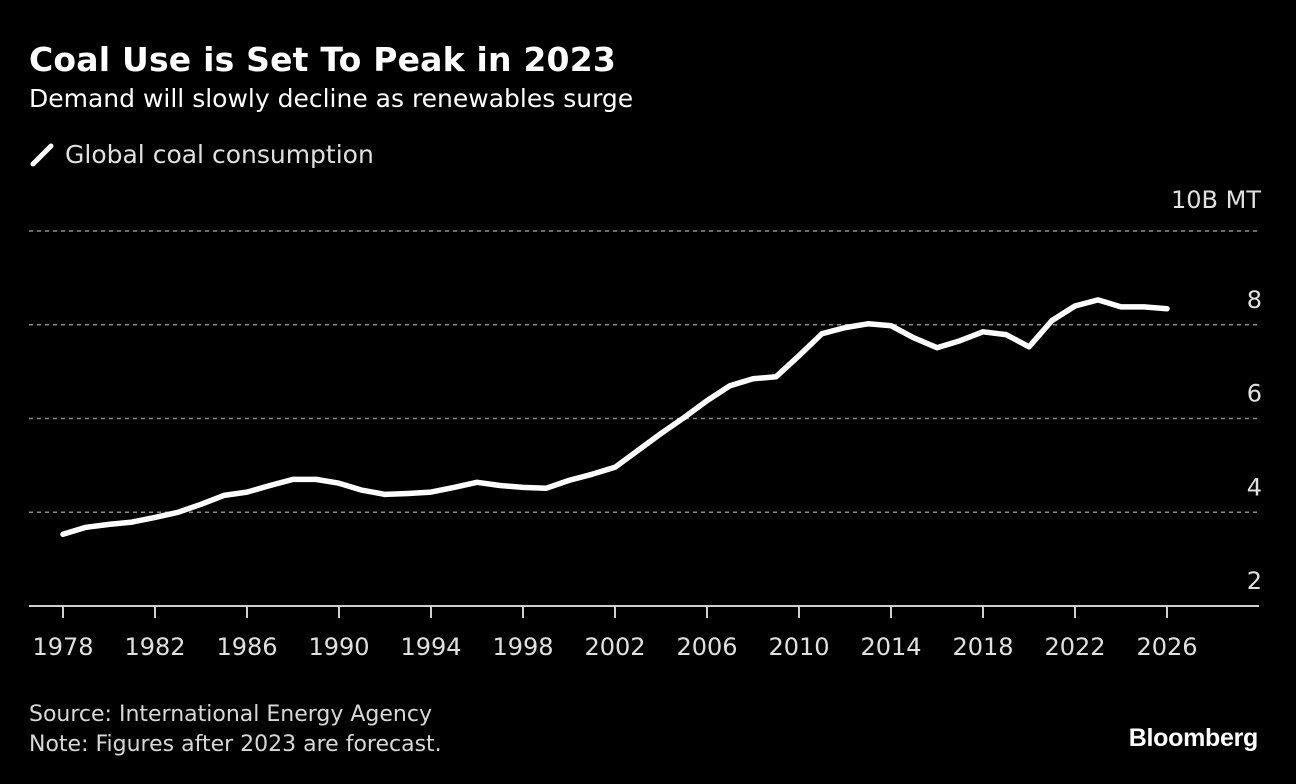 This screenshot has width=1296, height=784. What do you see at coordinates (1254, 581) in the screenshot?
I see `y-tick-label: 2` at bounding box center [1254, 581].